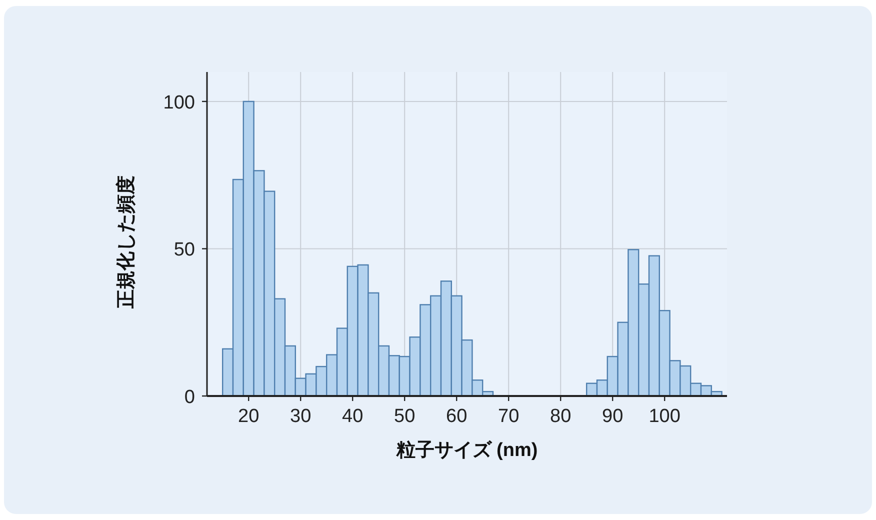 This screenshot has height=520, width=876. I want to click on x-tick-label: 40, so click(353, 416).